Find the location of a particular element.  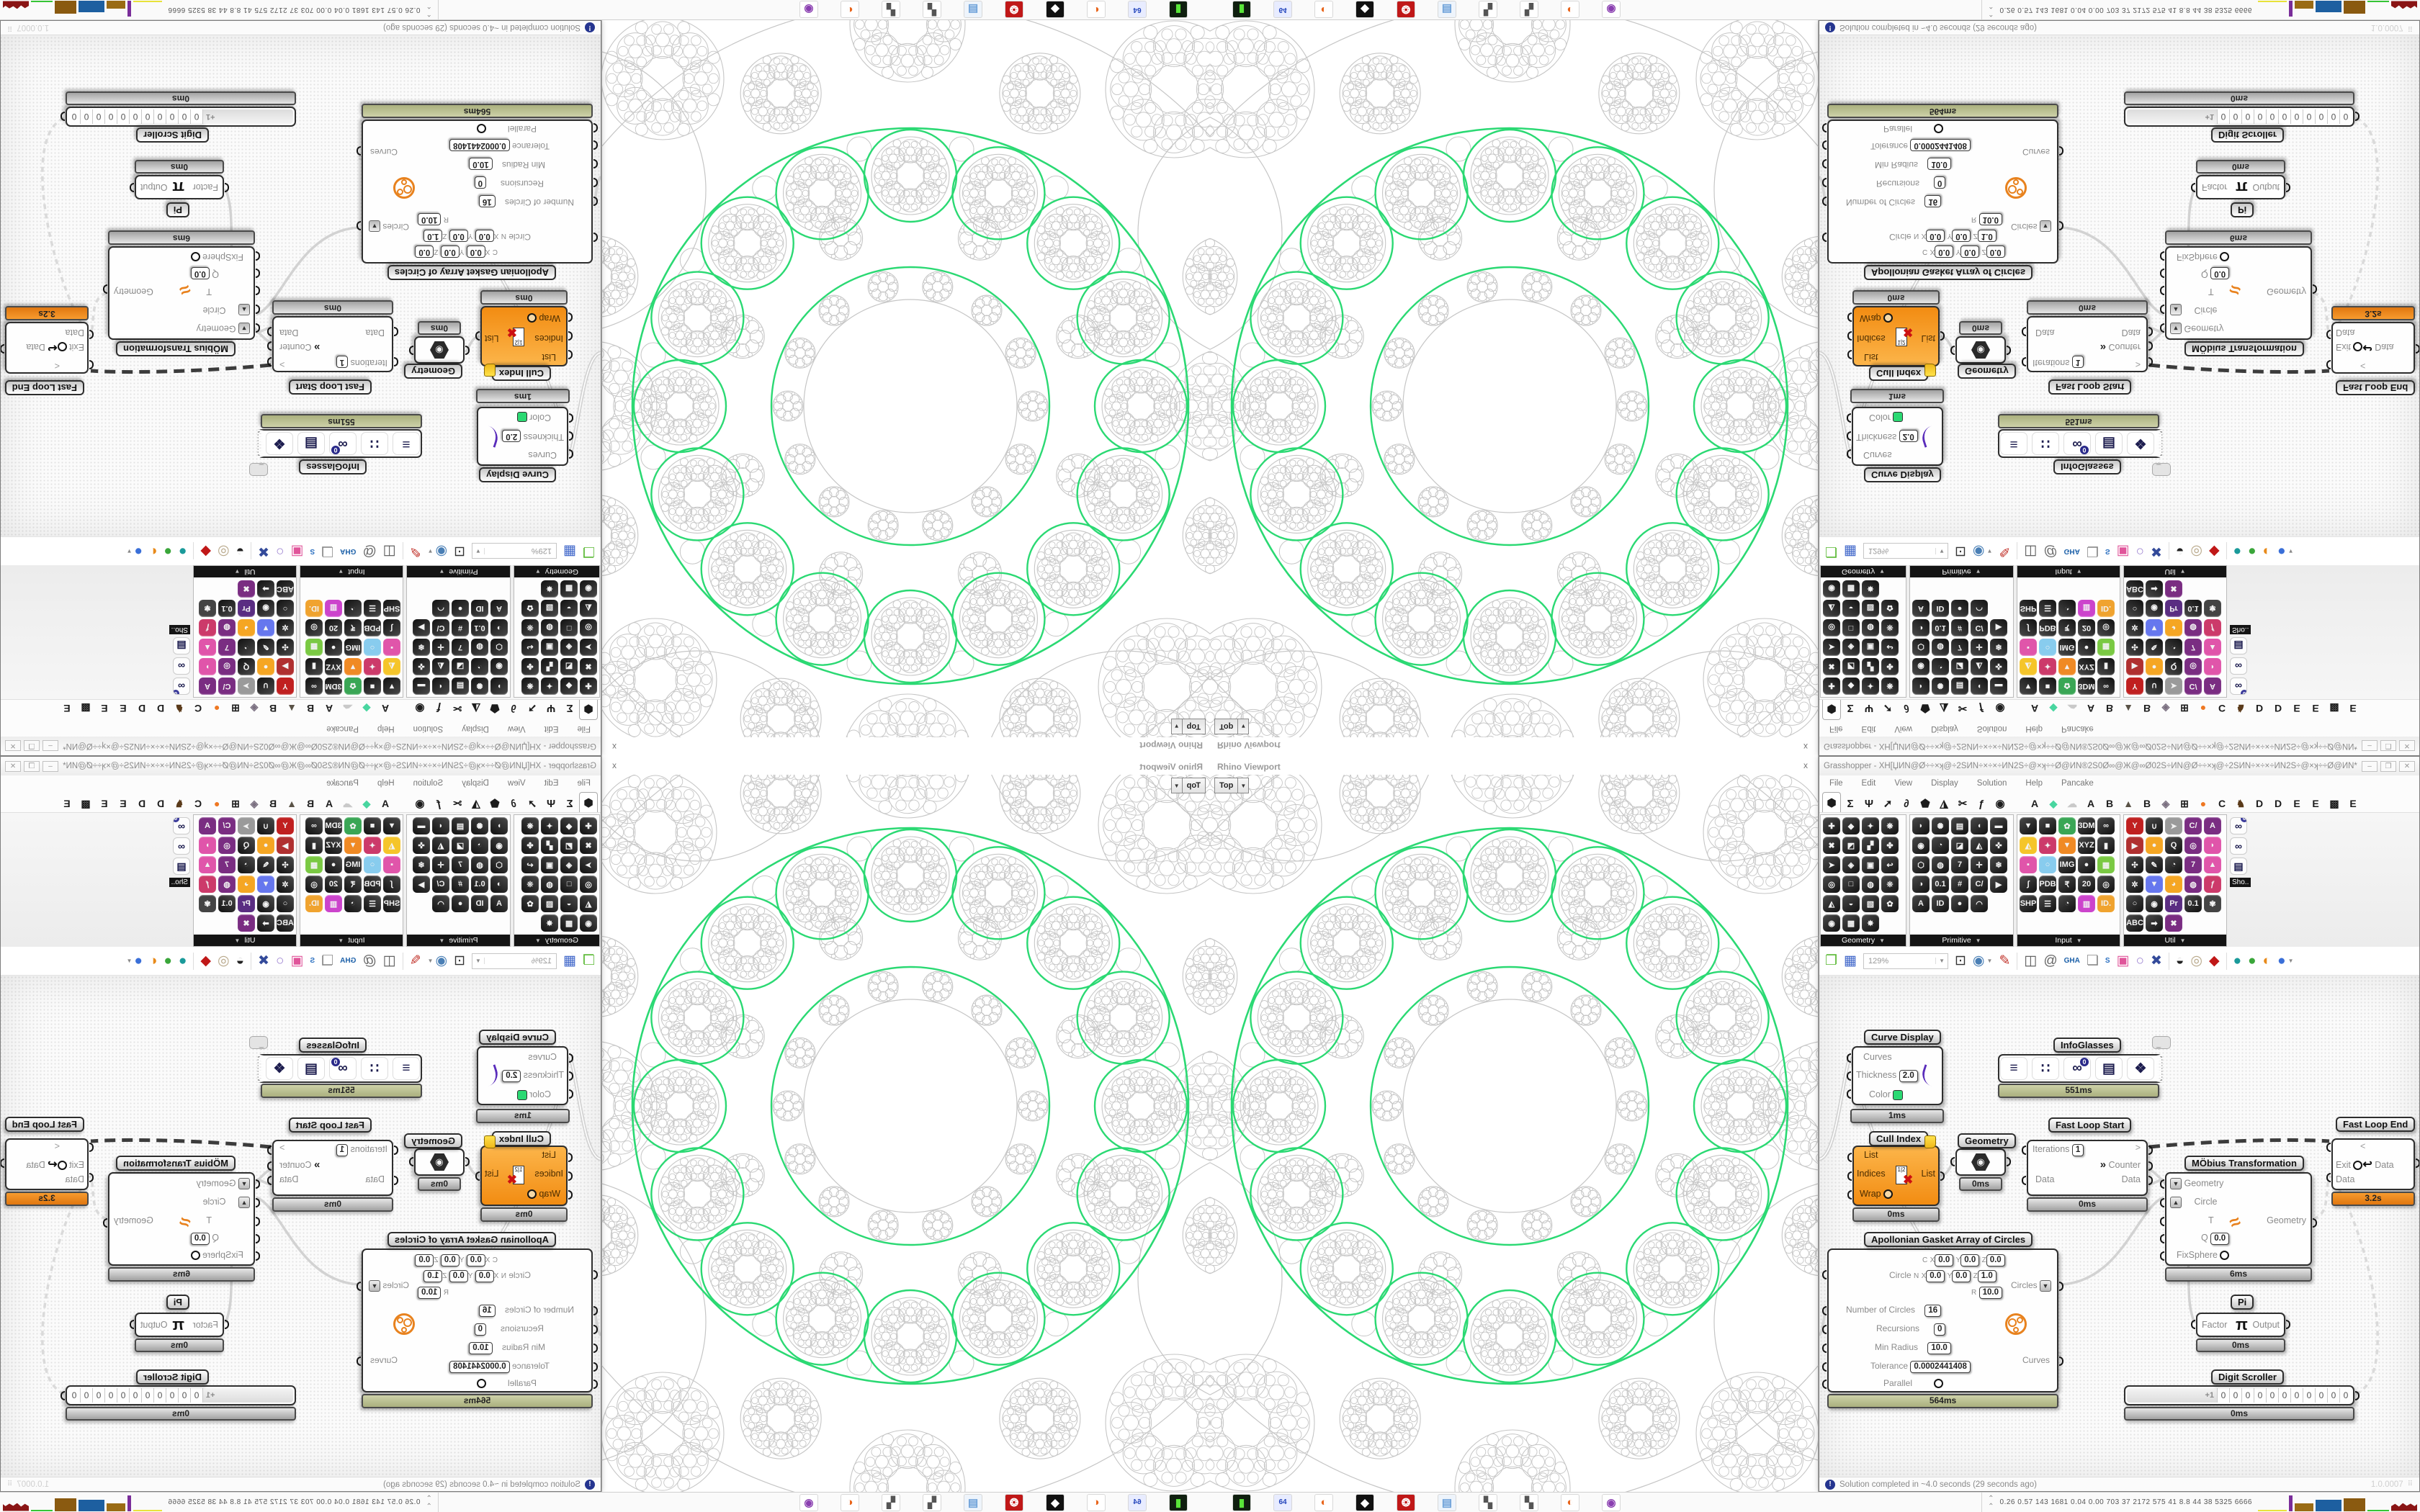

component-icon: ✖ is located at coordinates (588, 845).